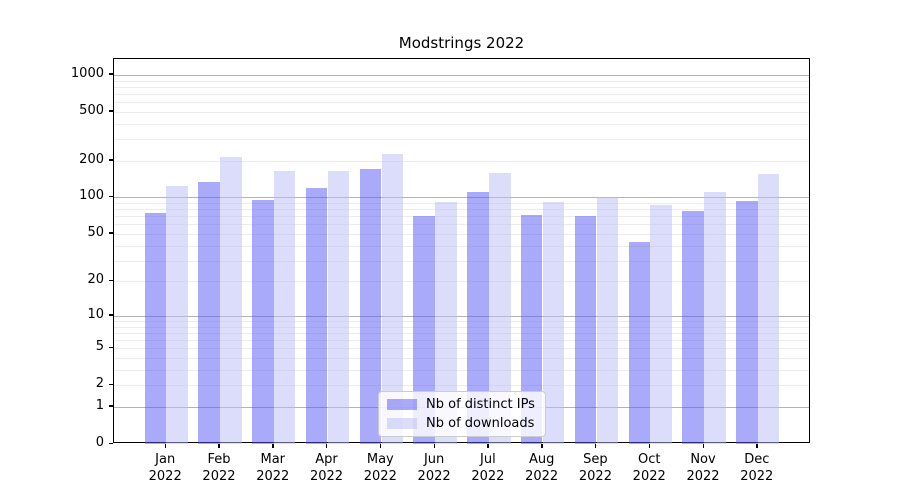  Describe the element at coordinates (380, 459) in the screenshot. I see `x-tick-month: May` at that location.